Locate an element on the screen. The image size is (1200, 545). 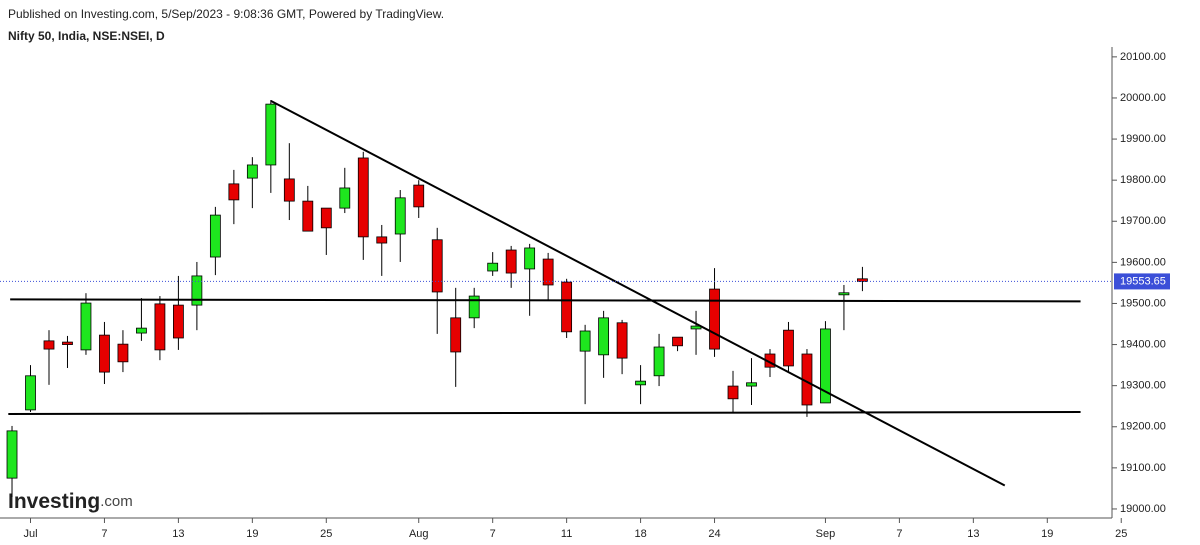
x-tick-label: 11 is located at coordinates (566, 534).